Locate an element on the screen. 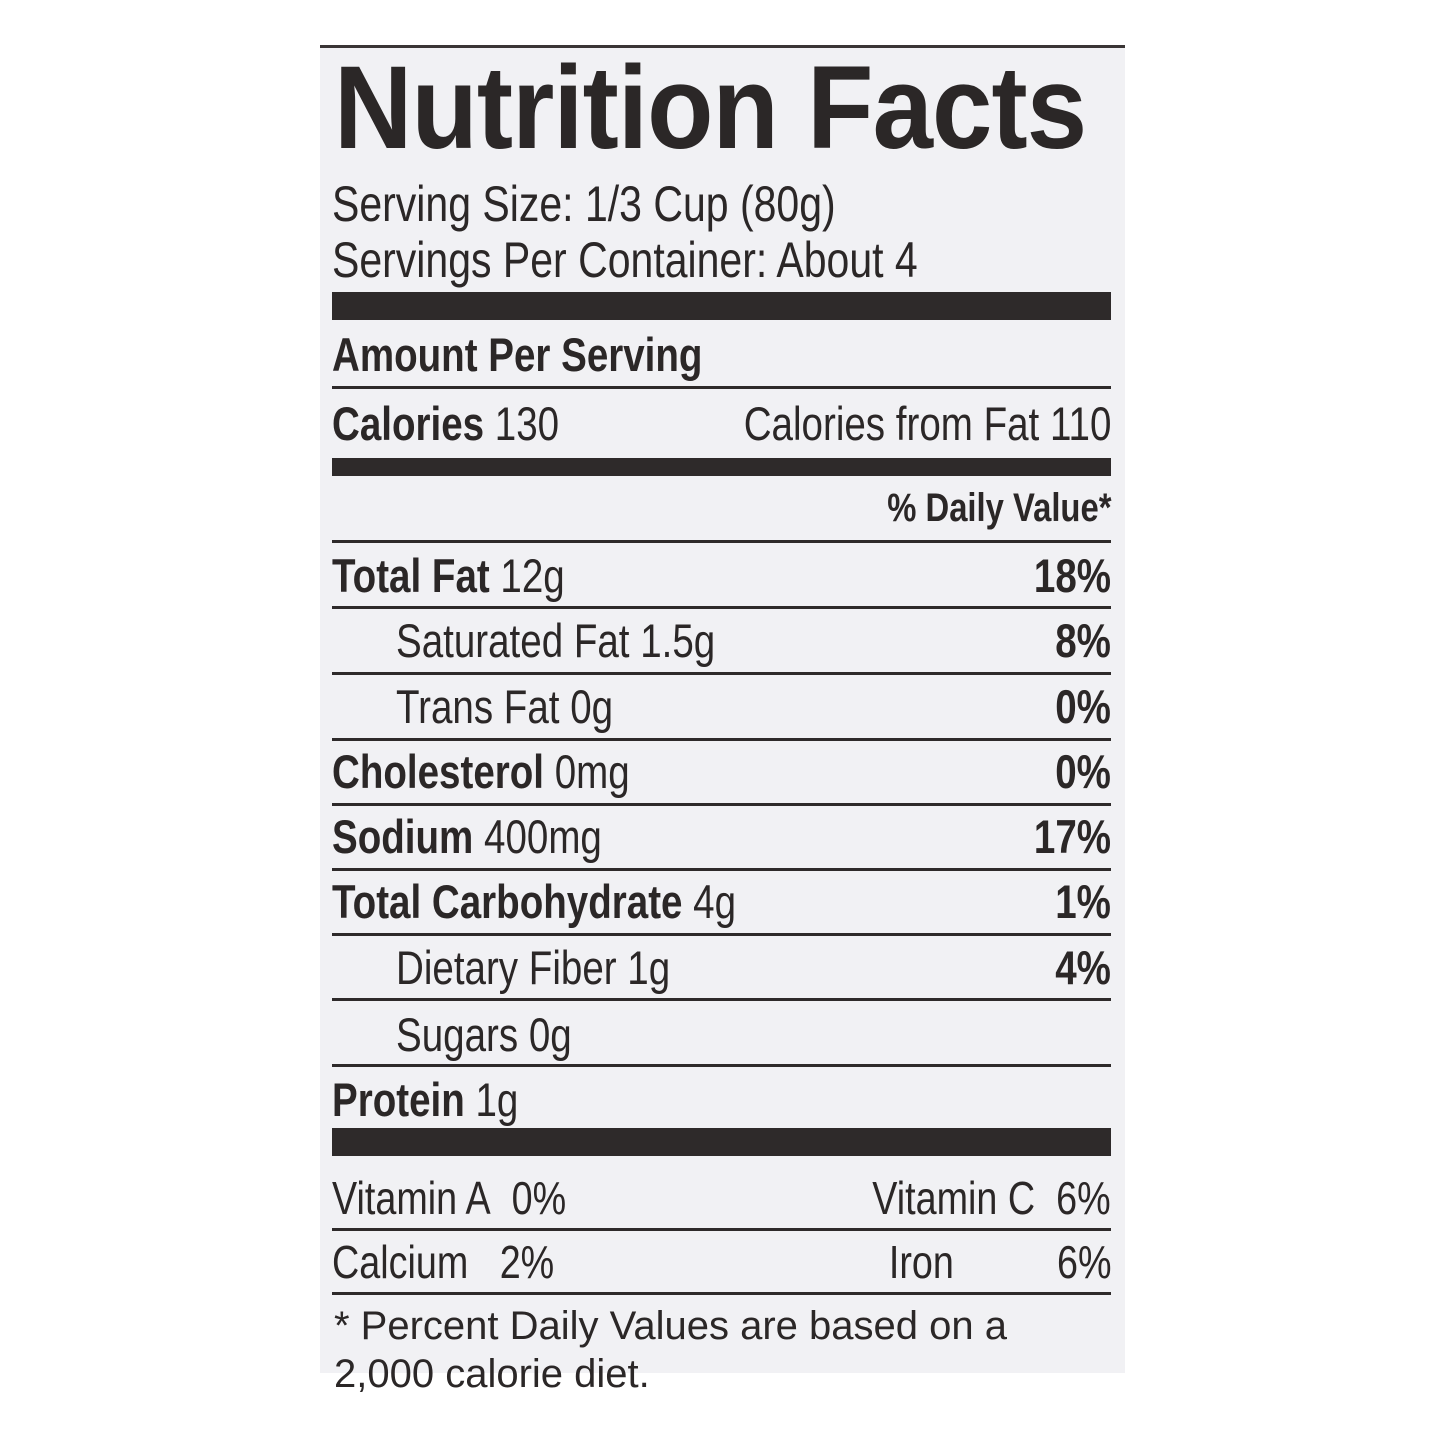  nutrient-row-total-carbohydrate: Total Carbohydrate 4g 1% is located at coordinates (721, 901).